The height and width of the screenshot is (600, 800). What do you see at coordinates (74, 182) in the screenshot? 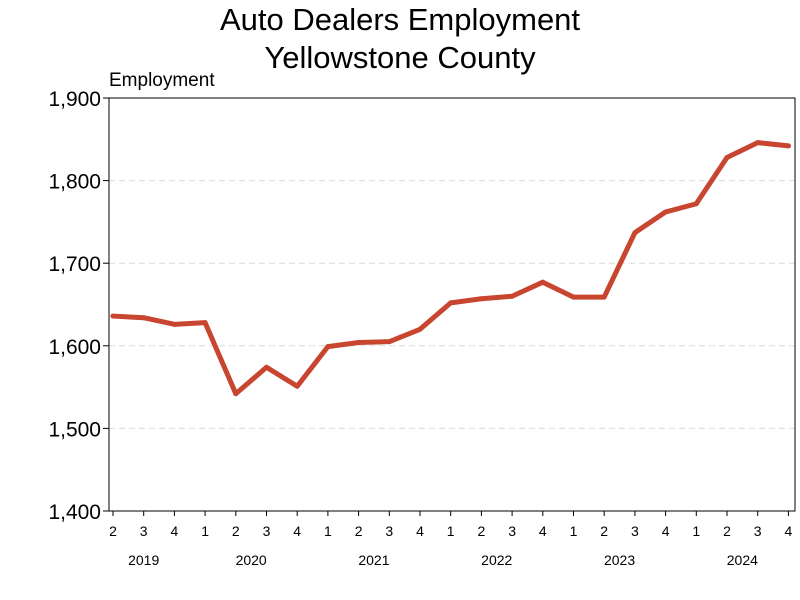
I see `y-tick-label: 1,800` at bounding box center [74, 182].